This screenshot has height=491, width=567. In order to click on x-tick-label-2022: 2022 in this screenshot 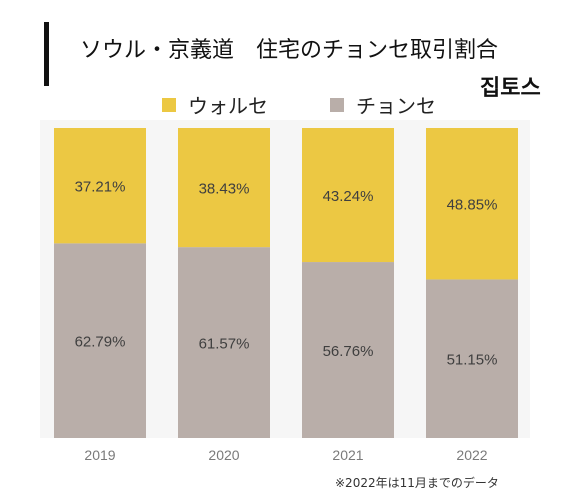, I will do `click(471, 455)`.